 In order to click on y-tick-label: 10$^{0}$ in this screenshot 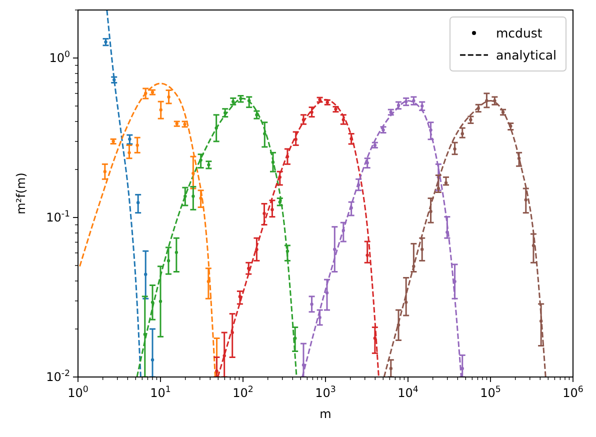, I will do `click(59, 58)`.